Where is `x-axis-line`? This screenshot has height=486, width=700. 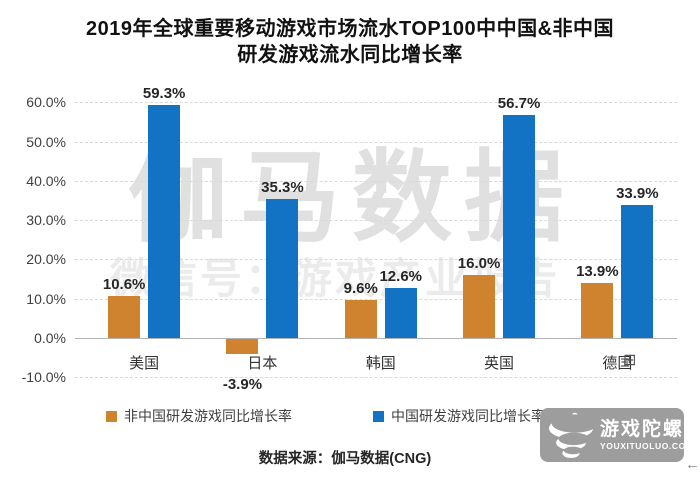 x-axis-line is located at coordinates (376, 338).